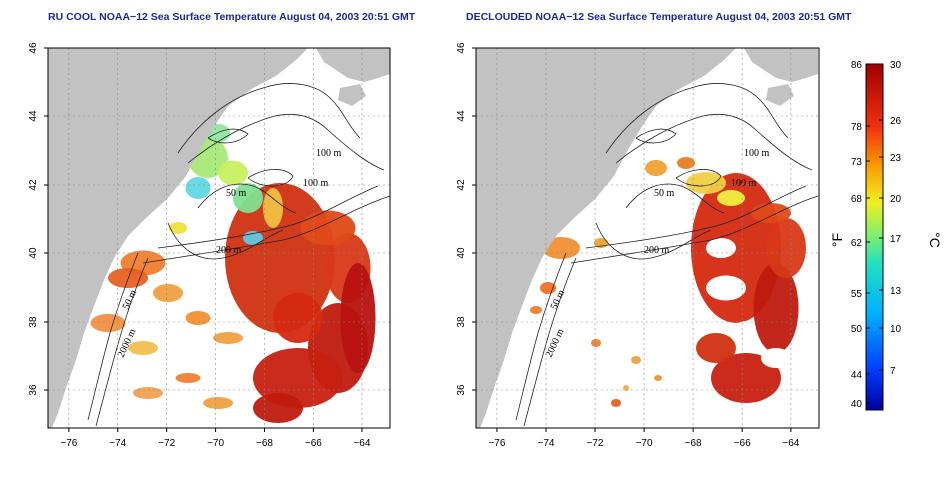 The image size is (950, 480). What do you see at coordinates (896, 65) in the screenshot?
I see `celsius-tick-label: 30` at bounding box center [896, 65].